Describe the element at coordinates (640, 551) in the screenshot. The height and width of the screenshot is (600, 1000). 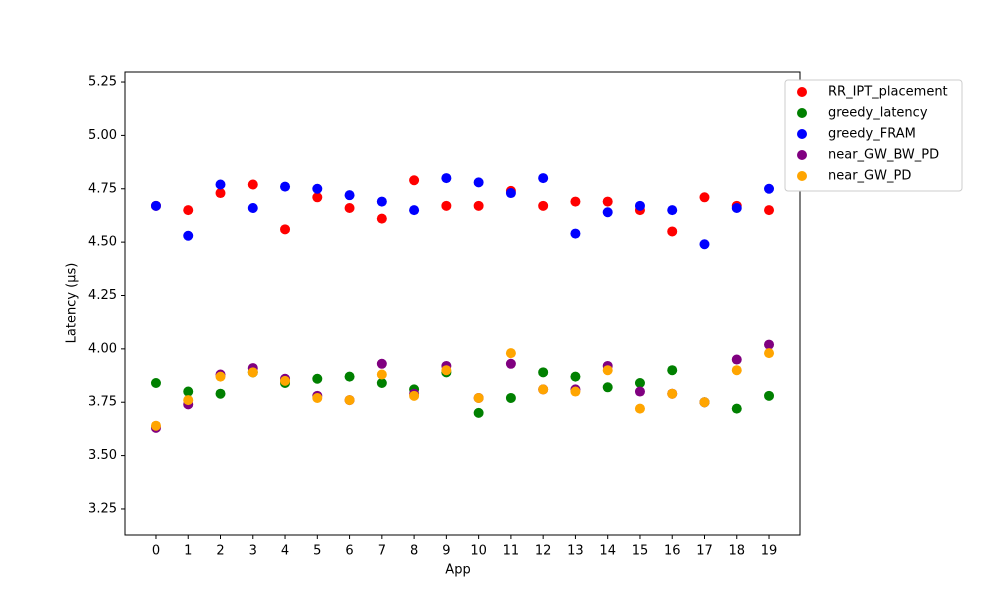
I see `x-tick-label: 15` at that location.